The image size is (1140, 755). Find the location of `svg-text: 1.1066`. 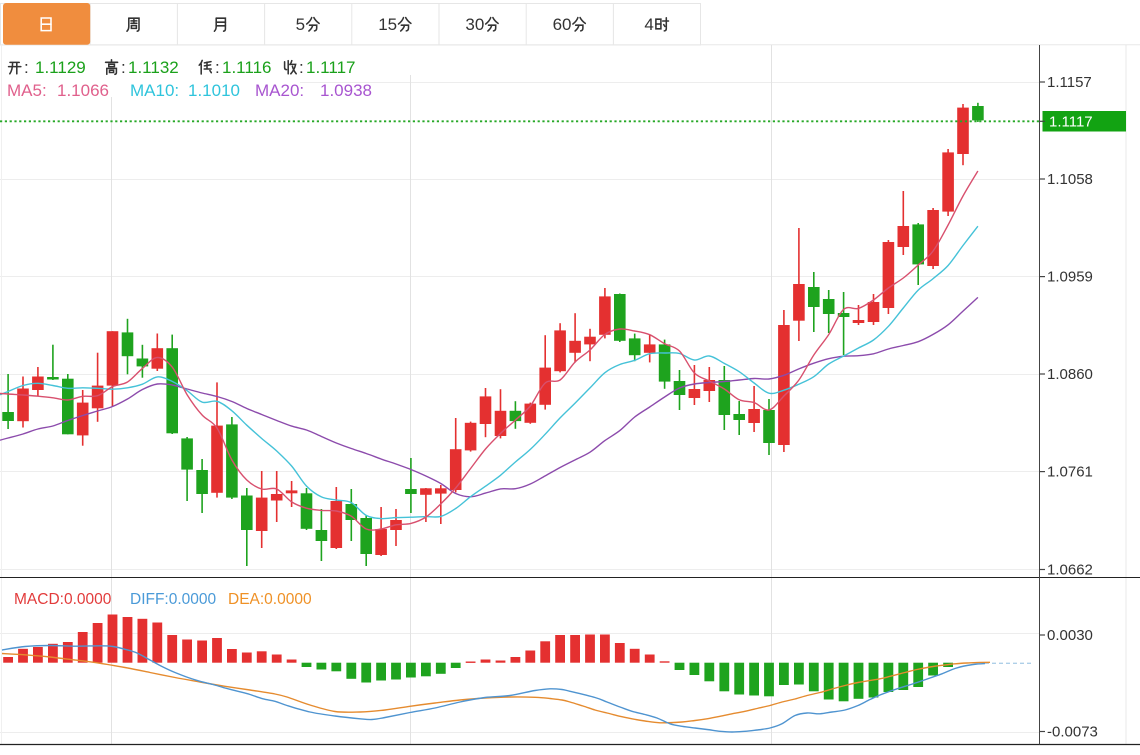

svg-text: 1.1066 is located at coordinates (83, 90).